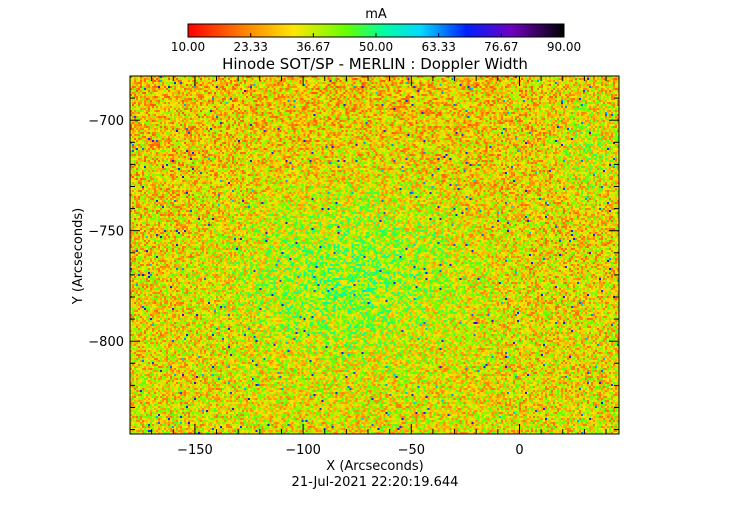 This screenshot has height=512, width=750. I want to click on y-tick-label: −700, so click(106, 121).